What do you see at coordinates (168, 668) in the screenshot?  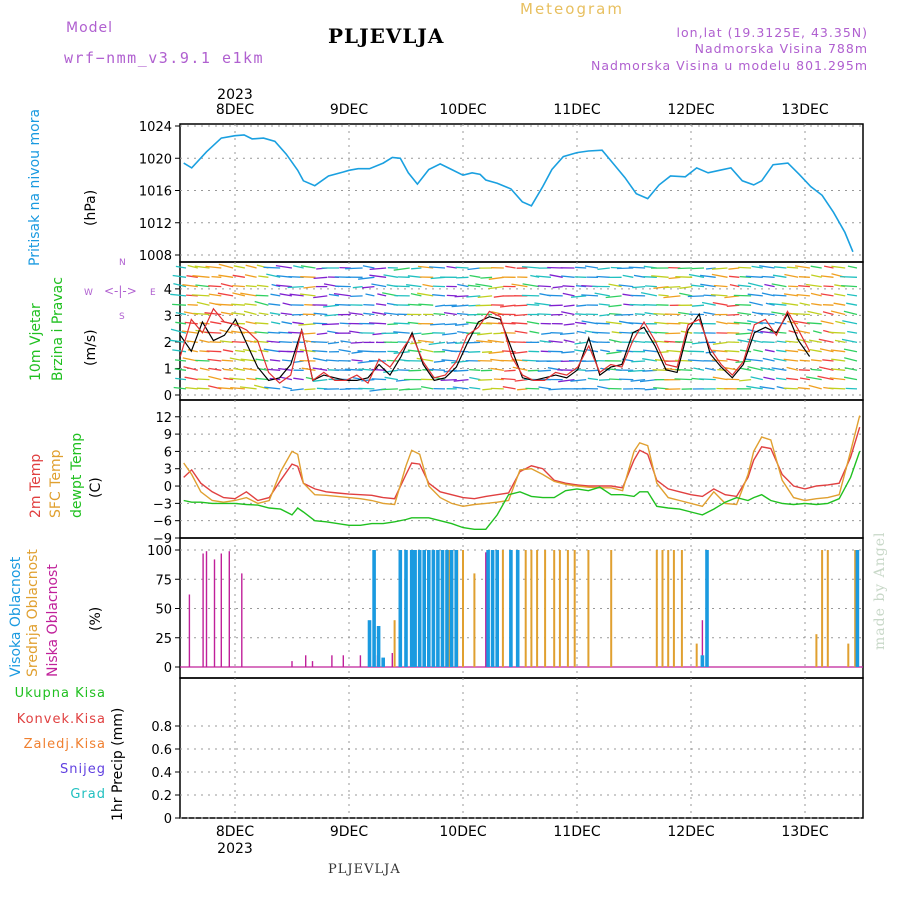 I see `ytick-label: 0` at bounding box center [168, 668].